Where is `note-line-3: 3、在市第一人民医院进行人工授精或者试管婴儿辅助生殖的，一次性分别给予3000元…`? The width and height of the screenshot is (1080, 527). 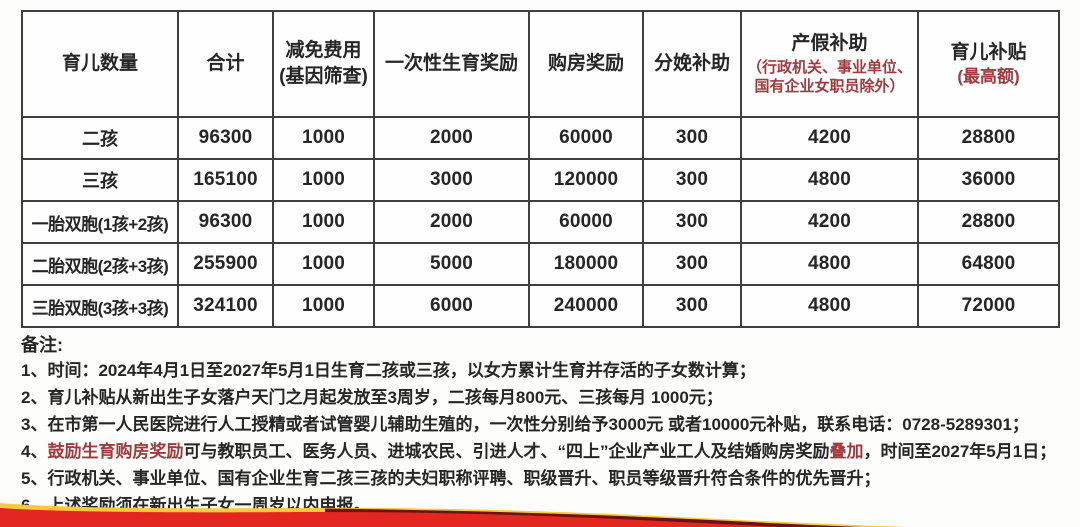
note-line-3: 3、在市第一人民医院进行人工授精或者试管婴儿辅助生殖的，一次性分别给予3000元… is located at coordinates (525, 424).